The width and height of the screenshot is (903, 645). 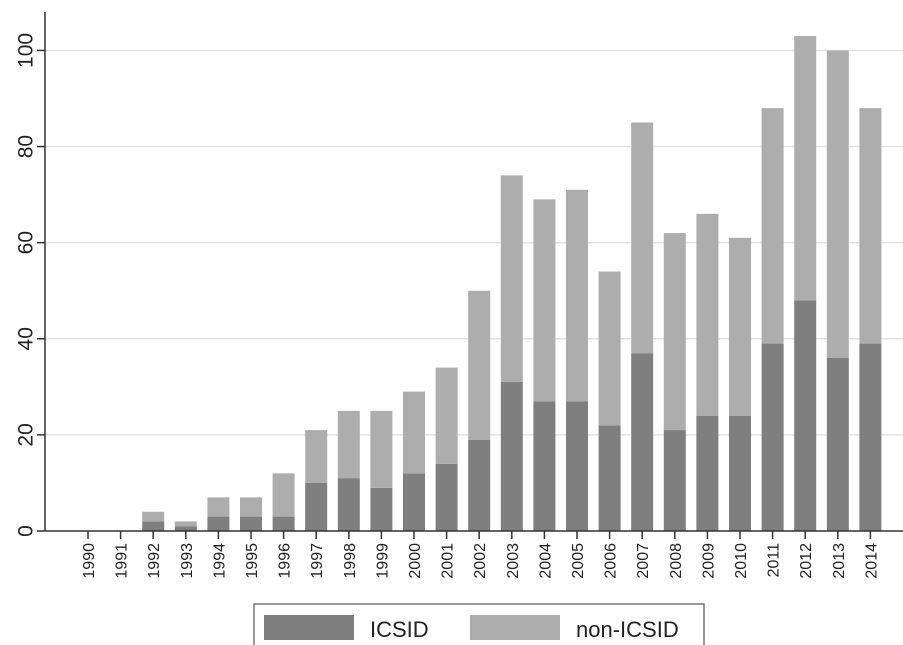 What do you see at coordinates (26, 531) in the screenshot?
I see `y-tick-label: 0` at bounding box center [26, 531].